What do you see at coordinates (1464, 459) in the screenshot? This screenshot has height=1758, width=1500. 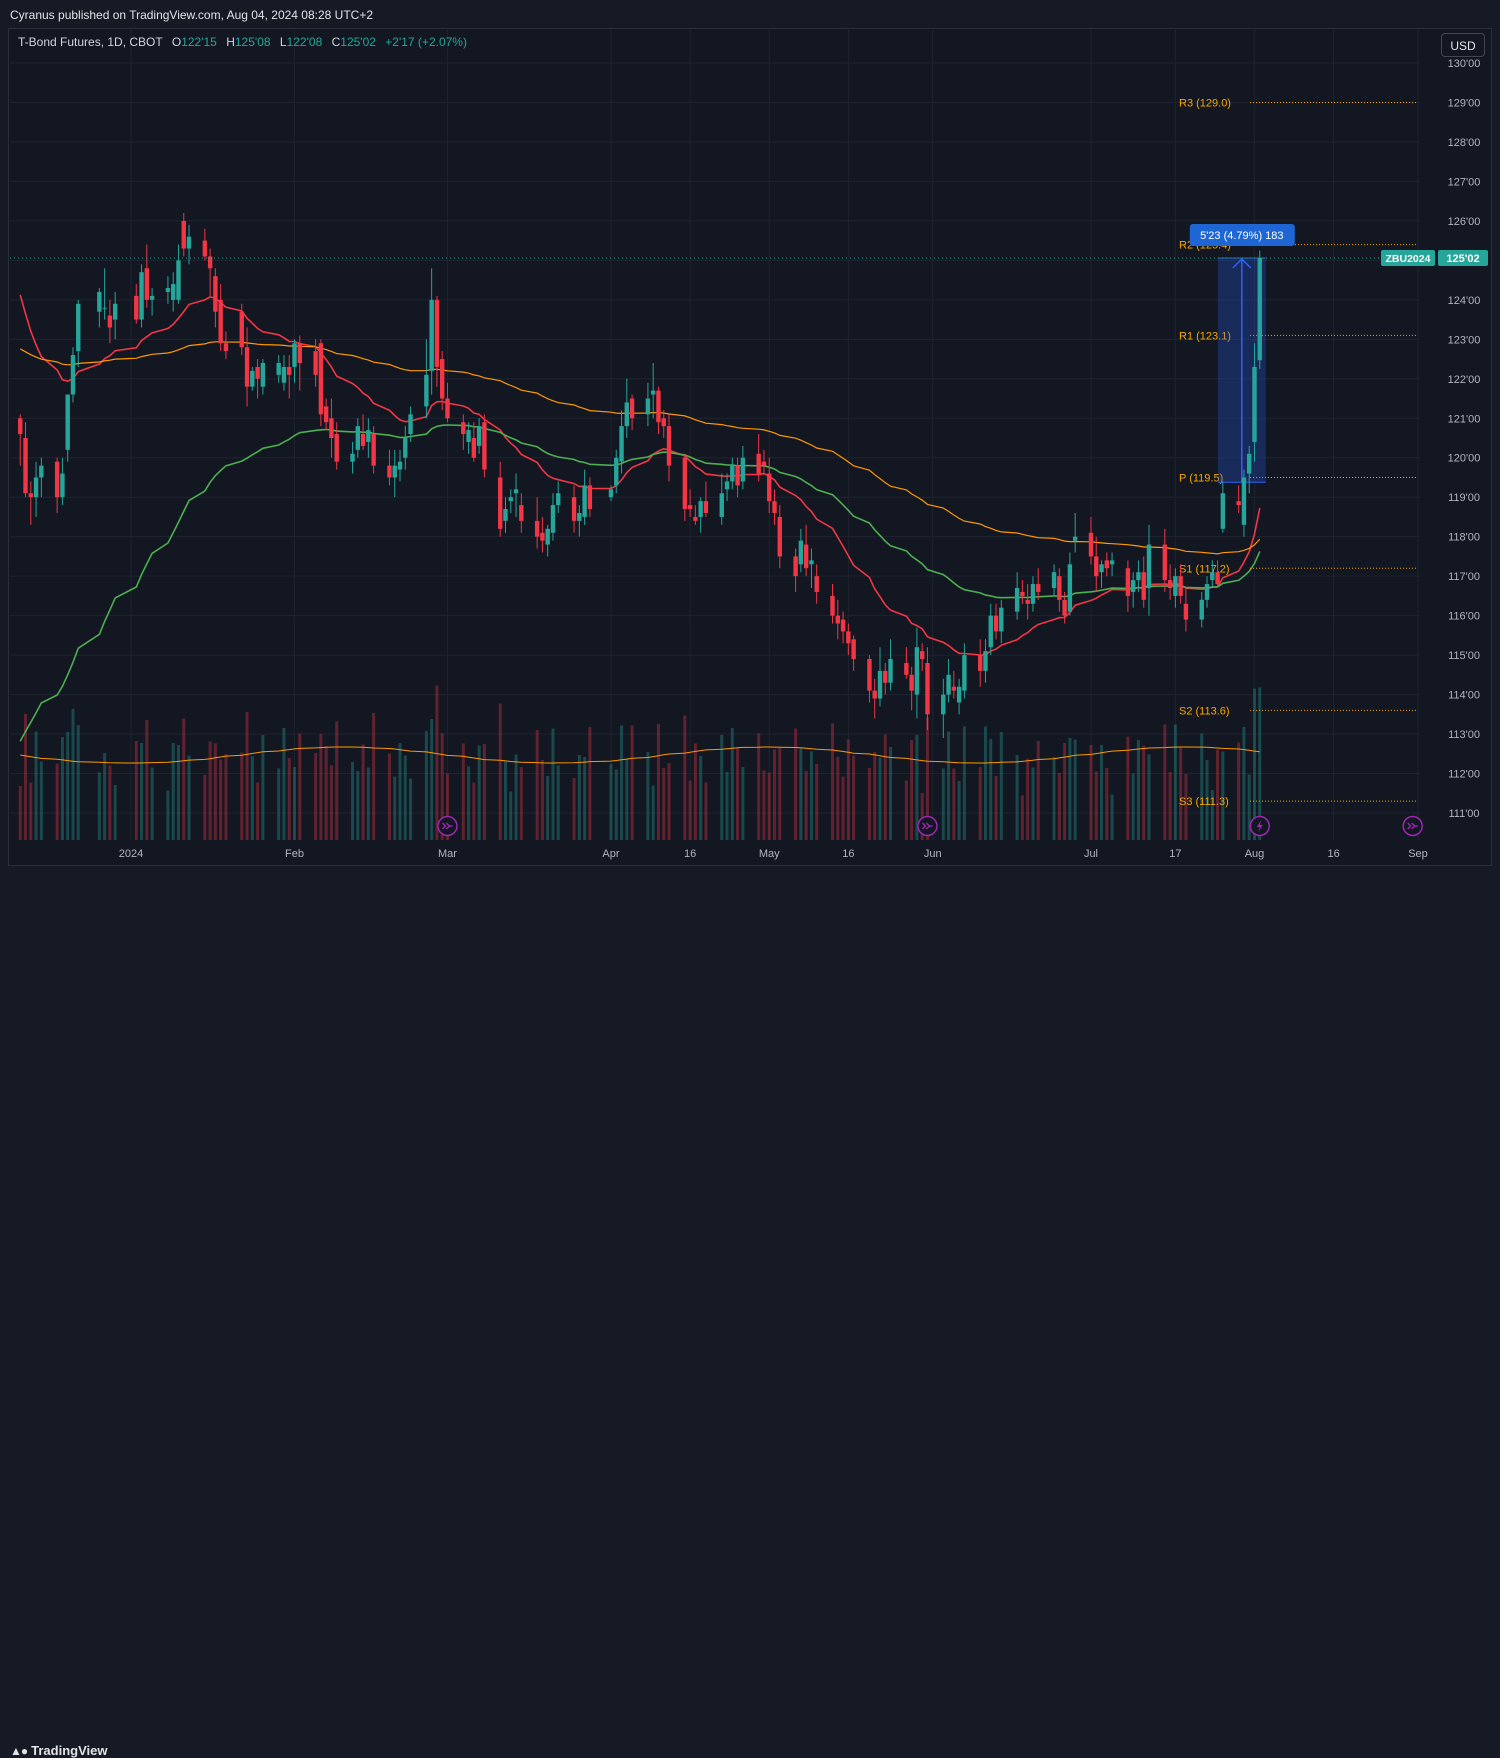 I see `y-tick-label: 120'00` at bounding box center [1464, 459].